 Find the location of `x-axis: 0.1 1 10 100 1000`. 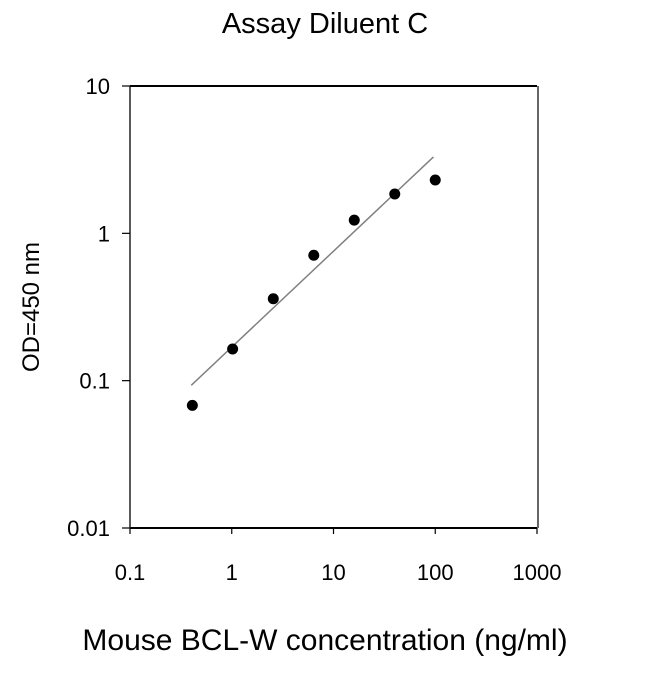

x-axis: 0.1 1 10 100 1000 is located at coordinates (338, 556).